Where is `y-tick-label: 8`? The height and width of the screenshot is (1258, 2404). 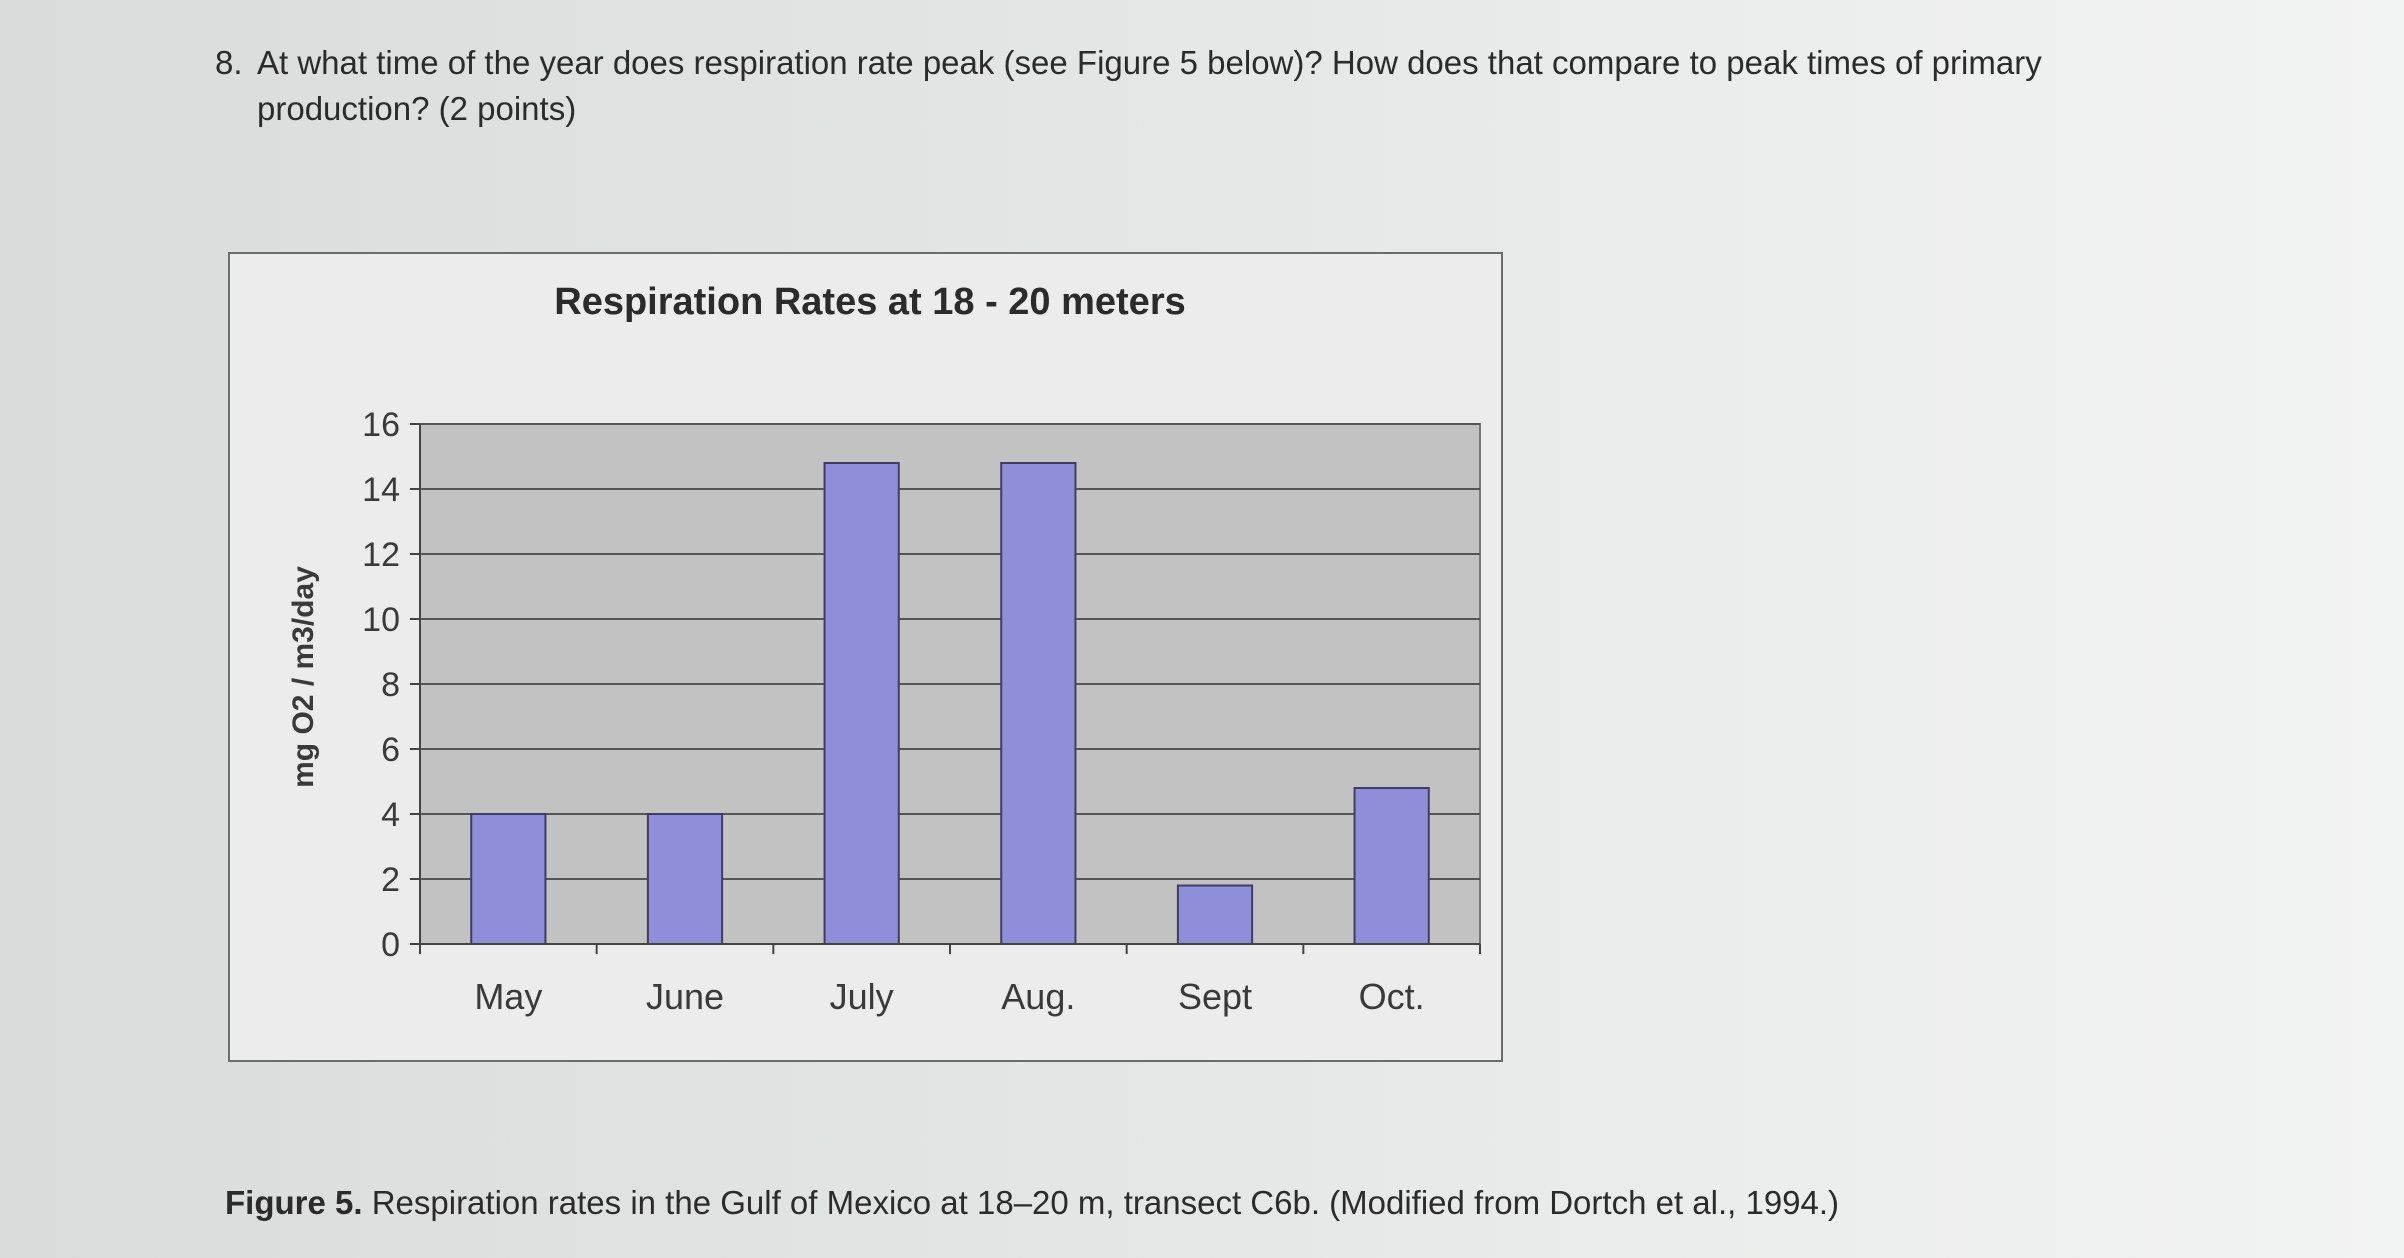 y-tick-label: 8 is located at coordinates (390, 685).